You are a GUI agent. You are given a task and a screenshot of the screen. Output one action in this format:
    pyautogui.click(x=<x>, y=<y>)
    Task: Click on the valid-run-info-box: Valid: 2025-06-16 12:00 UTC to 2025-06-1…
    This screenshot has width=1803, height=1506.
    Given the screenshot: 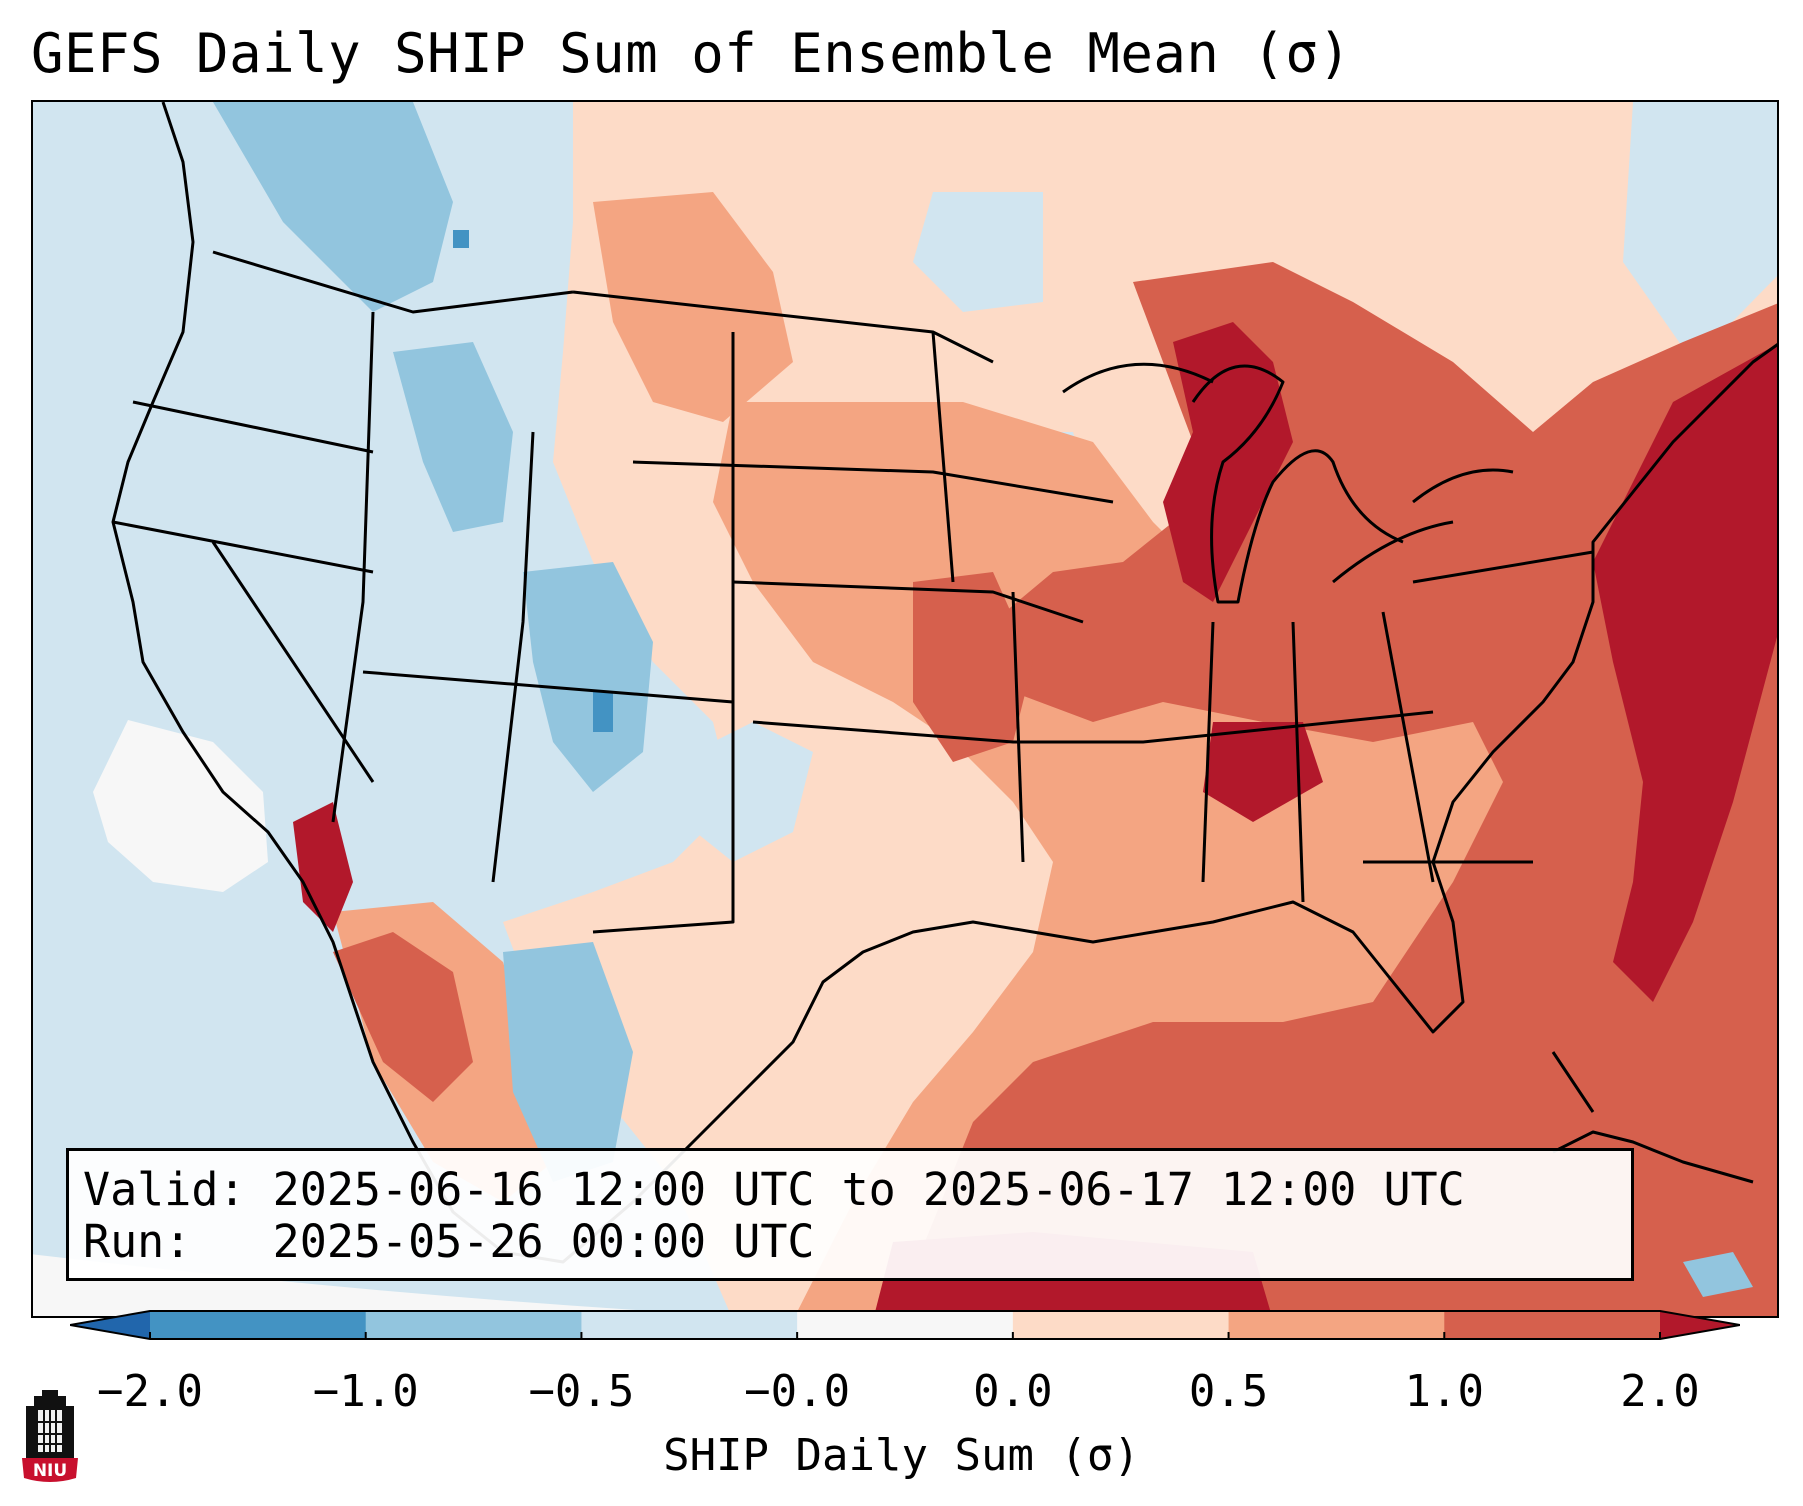 What is the action you would take?
    pyautogui.click(x=850, y=1214)
    